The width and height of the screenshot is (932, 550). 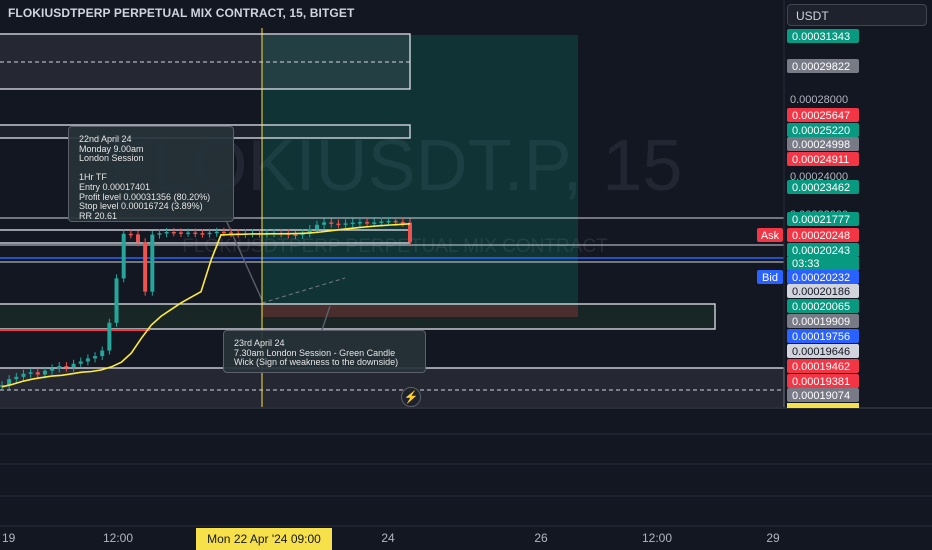 What do you see at coordinates (303, 290) in the screenshot?
I see `trend-line-dashed` at bounding box center [303, 290].